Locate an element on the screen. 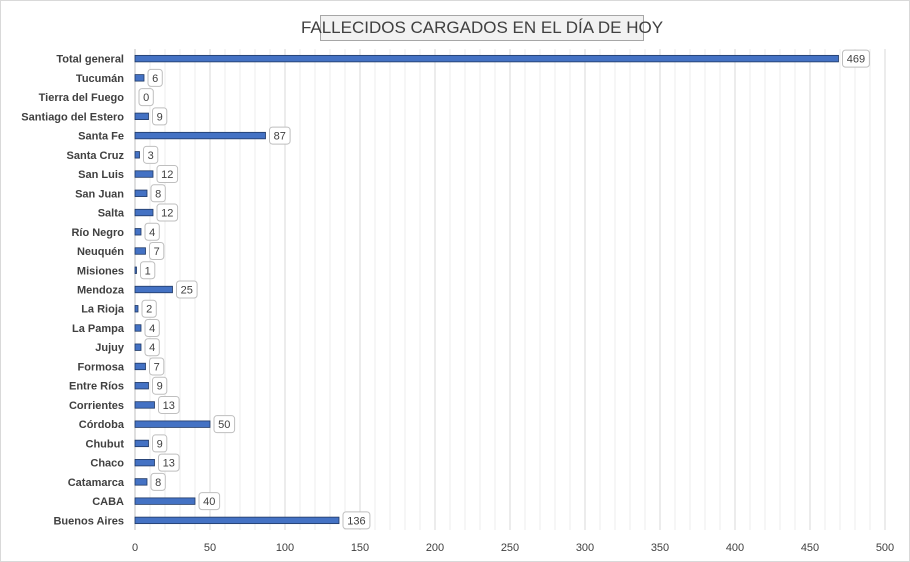 The width and height of the screenshot is (910, 562). category-label: Santa Cruz is located at coordinates (96, 156).